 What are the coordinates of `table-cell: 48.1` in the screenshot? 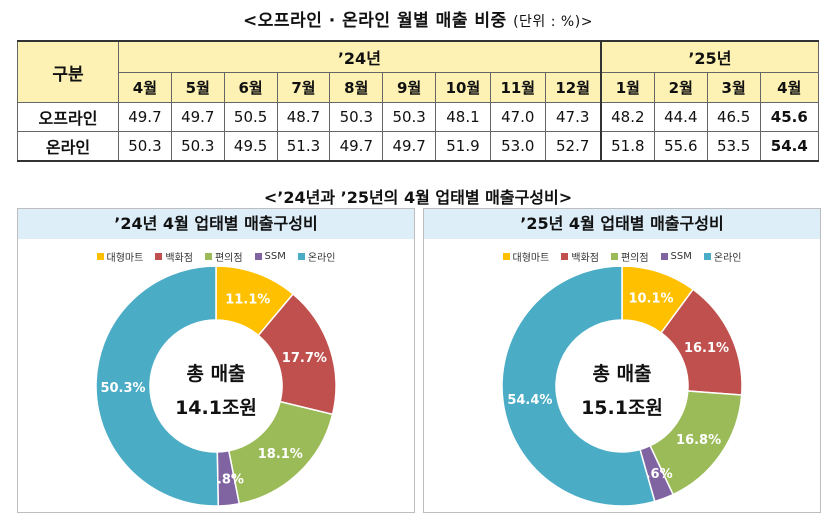 It's located at (463, 117).